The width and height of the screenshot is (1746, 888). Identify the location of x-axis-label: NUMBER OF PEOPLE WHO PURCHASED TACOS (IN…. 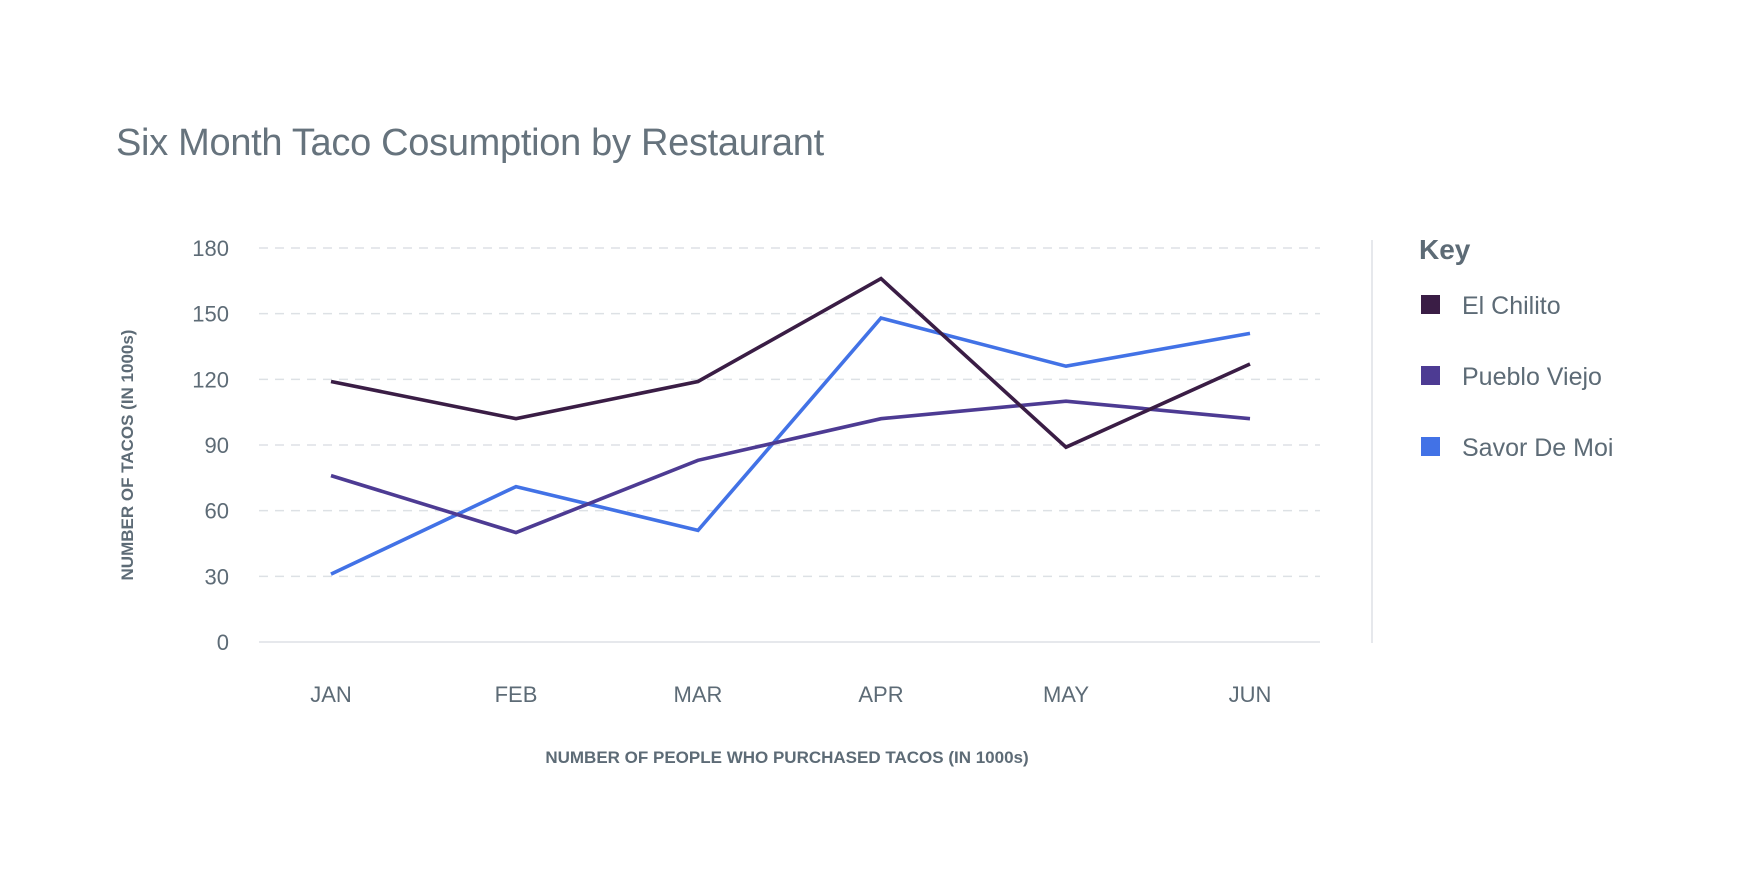
(786, 757).